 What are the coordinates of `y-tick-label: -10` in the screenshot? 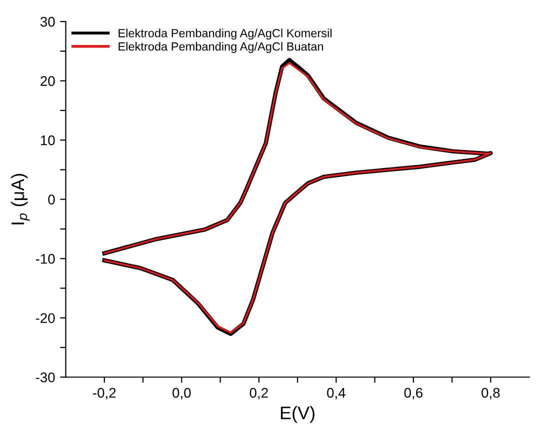 It's located at (45, 259).